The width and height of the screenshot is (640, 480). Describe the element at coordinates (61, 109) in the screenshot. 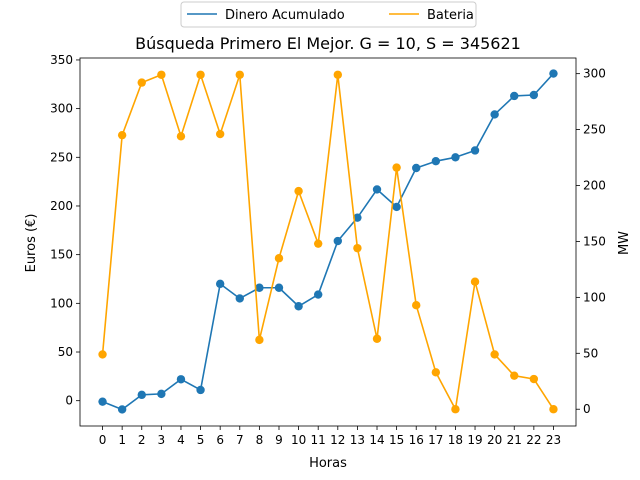

I see `y-tick-label: 300` at that location.